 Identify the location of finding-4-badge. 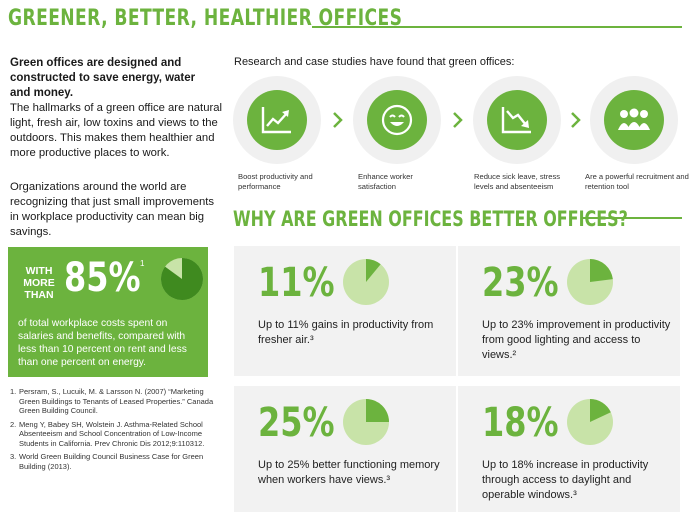
(634, 120).